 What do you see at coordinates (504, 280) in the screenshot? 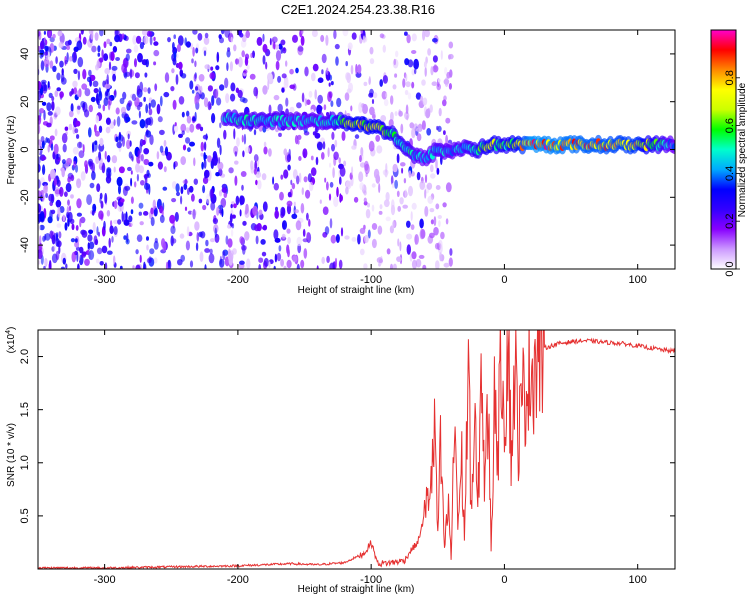
I see `x-tick-label: 0` at bounding box center [504, 280].